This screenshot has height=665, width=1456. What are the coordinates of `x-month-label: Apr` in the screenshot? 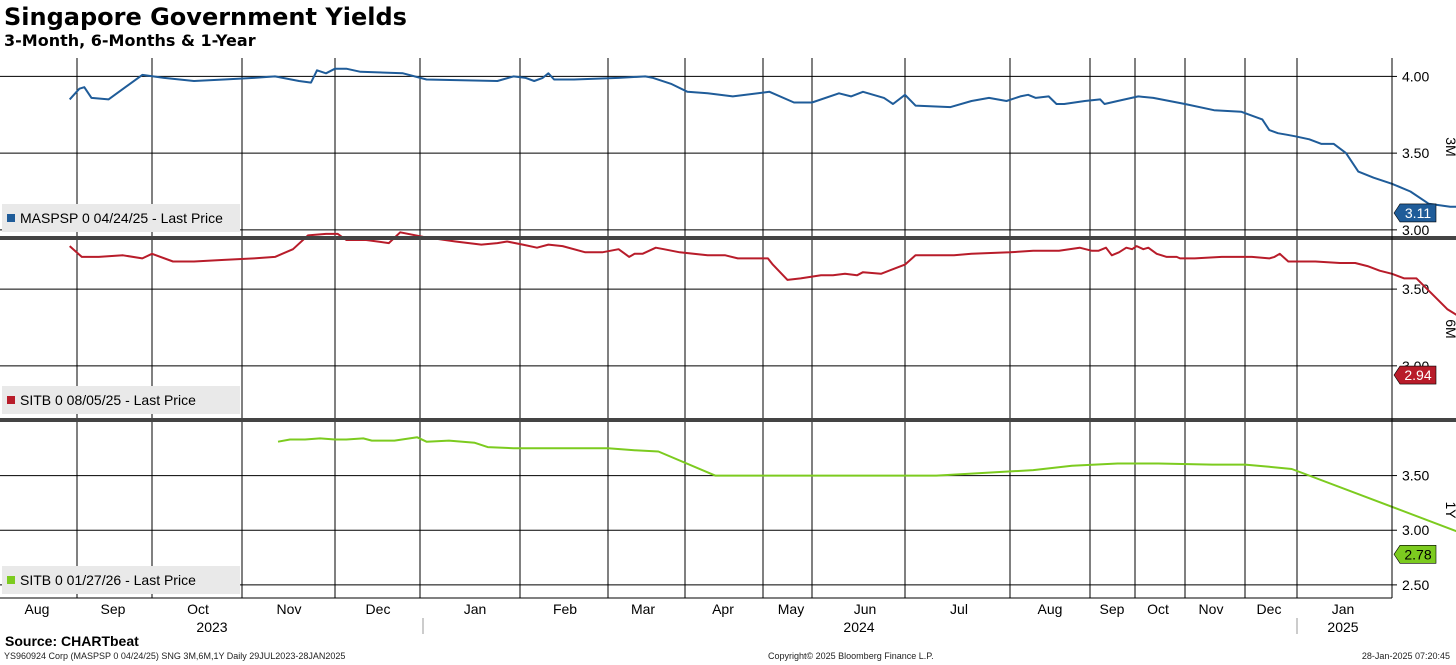 It's located at (723, 609).